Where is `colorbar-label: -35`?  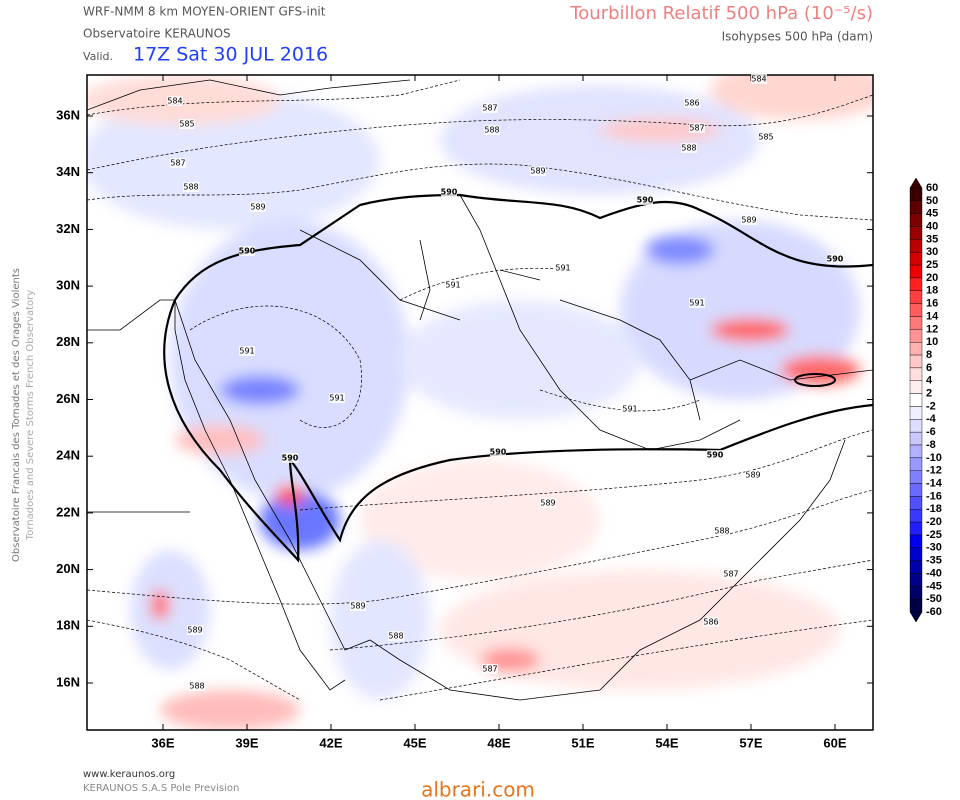
colorbar-label: -35 is located at coordinates (934, 561).